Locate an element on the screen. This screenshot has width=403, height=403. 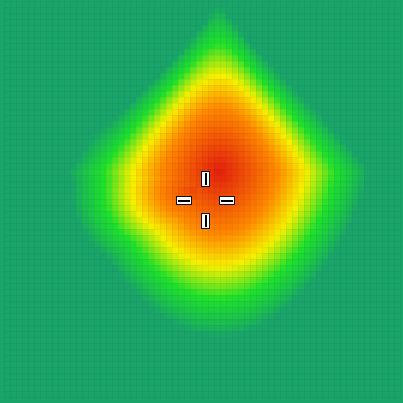
crosshair-top-tick is located at coordinates (205, 179).